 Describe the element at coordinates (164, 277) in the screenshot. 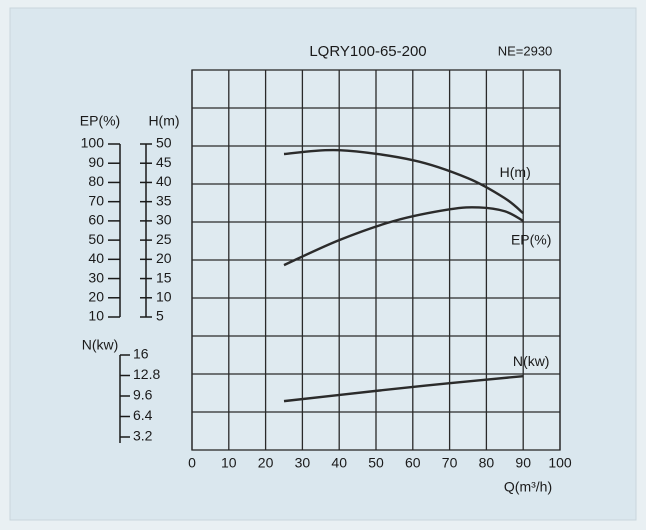

I see `h-tick-label: 15` at that location.